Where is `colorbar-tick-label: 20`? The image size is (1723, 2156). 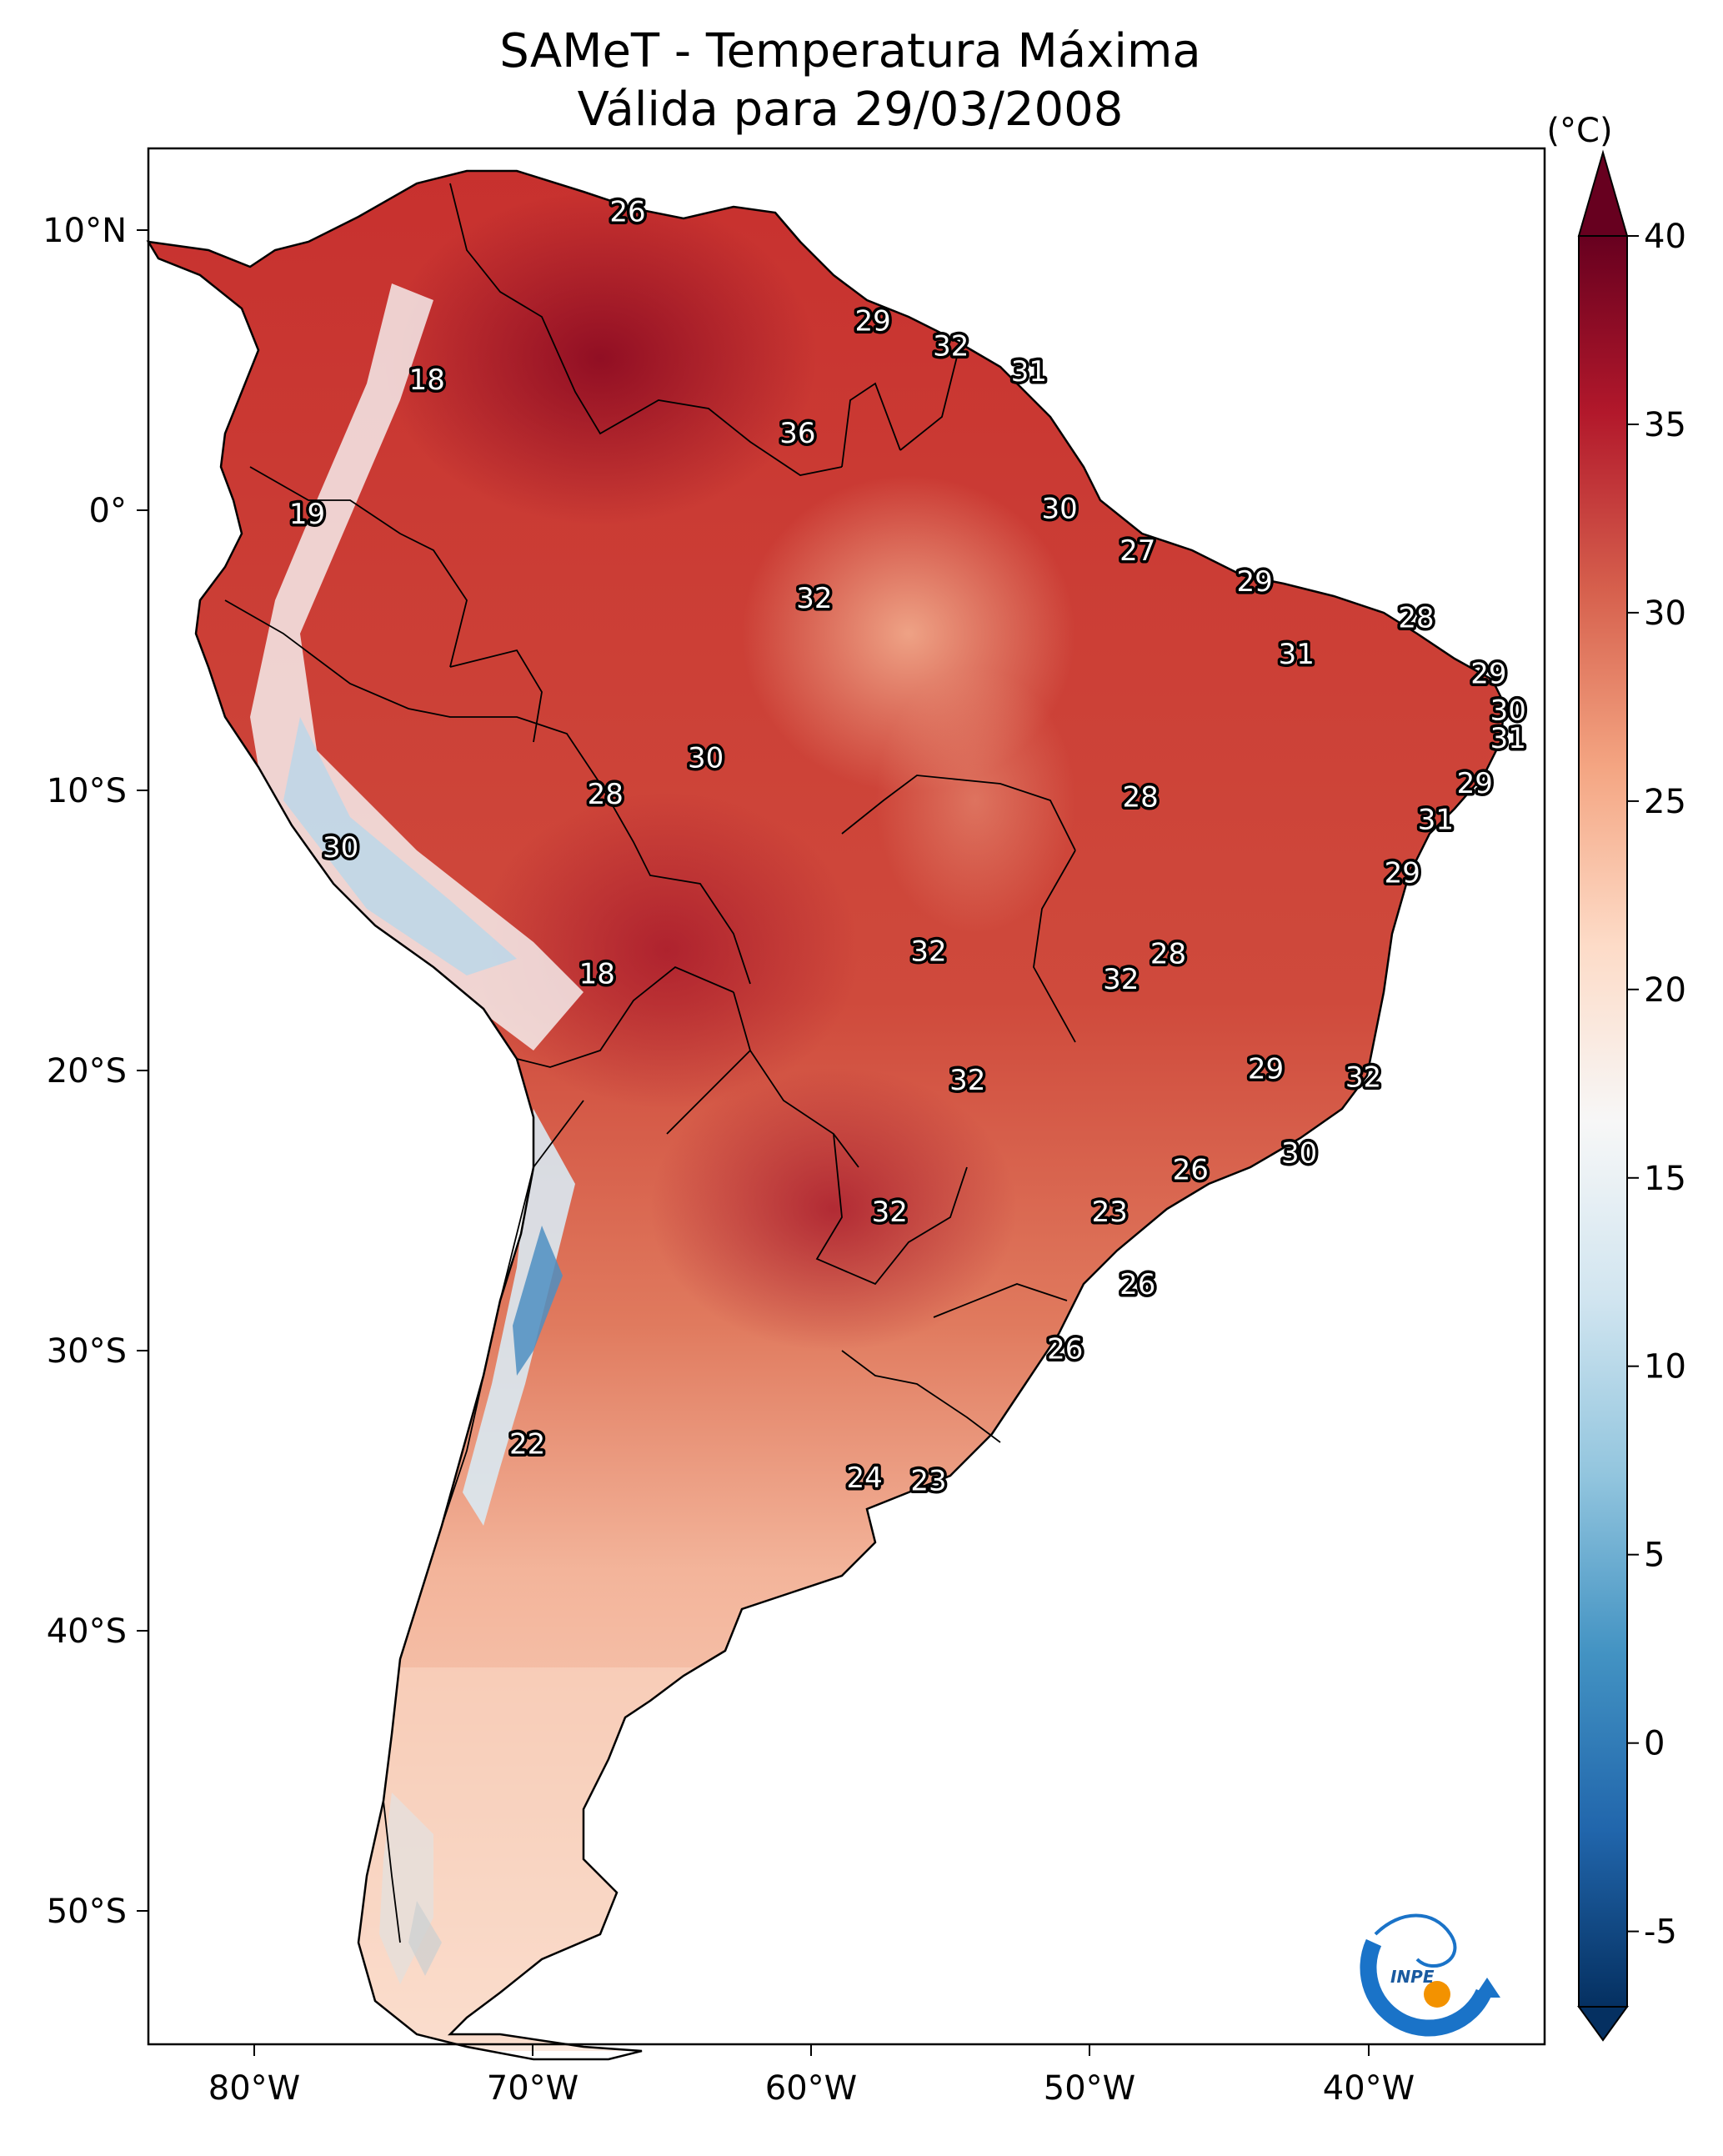
colorbar-tick-label: 20 is located at coordinates (1665, 990).